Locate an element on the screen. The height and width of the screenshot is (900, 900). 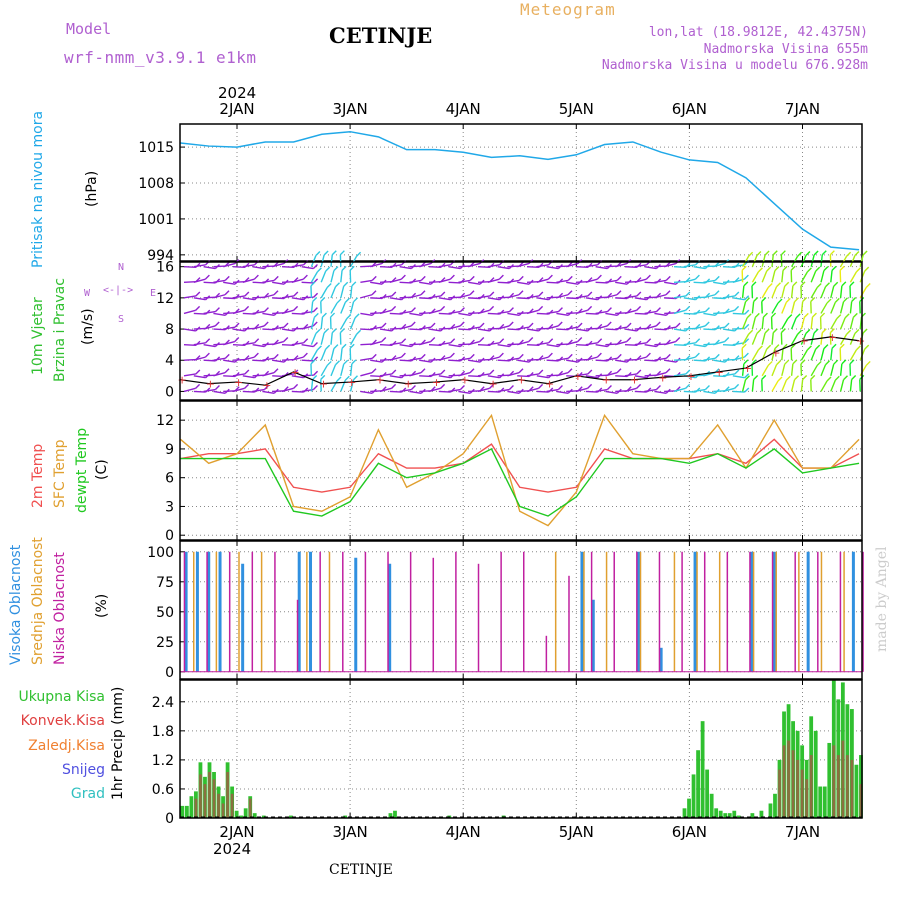
y-tick-label: 1008 is located at coordinates (156, 184).